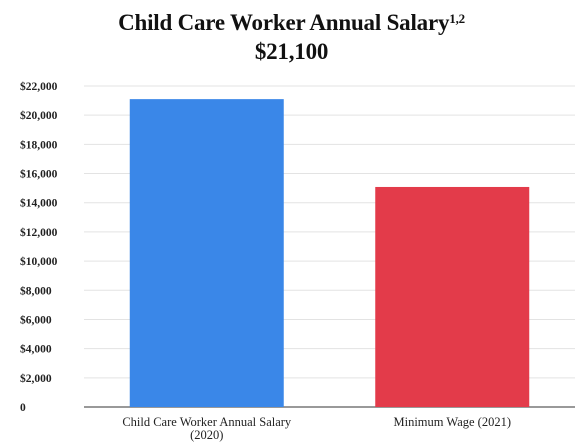 Image resolution: width=583 pixels, height=443 pixels. What do you see at coordinates (36, 319) in the screenshot?
I see `y-tick-label: $6,000` at bounding box center [36, 319].